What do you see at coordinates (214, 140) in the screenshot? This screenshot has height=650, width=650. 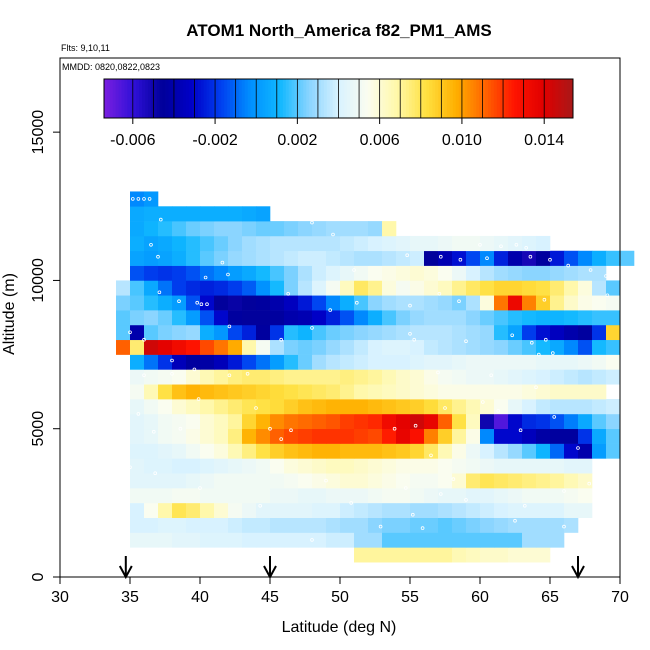 I see `colorbar-tick-label: -0.002` at bounding box center [214, 140].